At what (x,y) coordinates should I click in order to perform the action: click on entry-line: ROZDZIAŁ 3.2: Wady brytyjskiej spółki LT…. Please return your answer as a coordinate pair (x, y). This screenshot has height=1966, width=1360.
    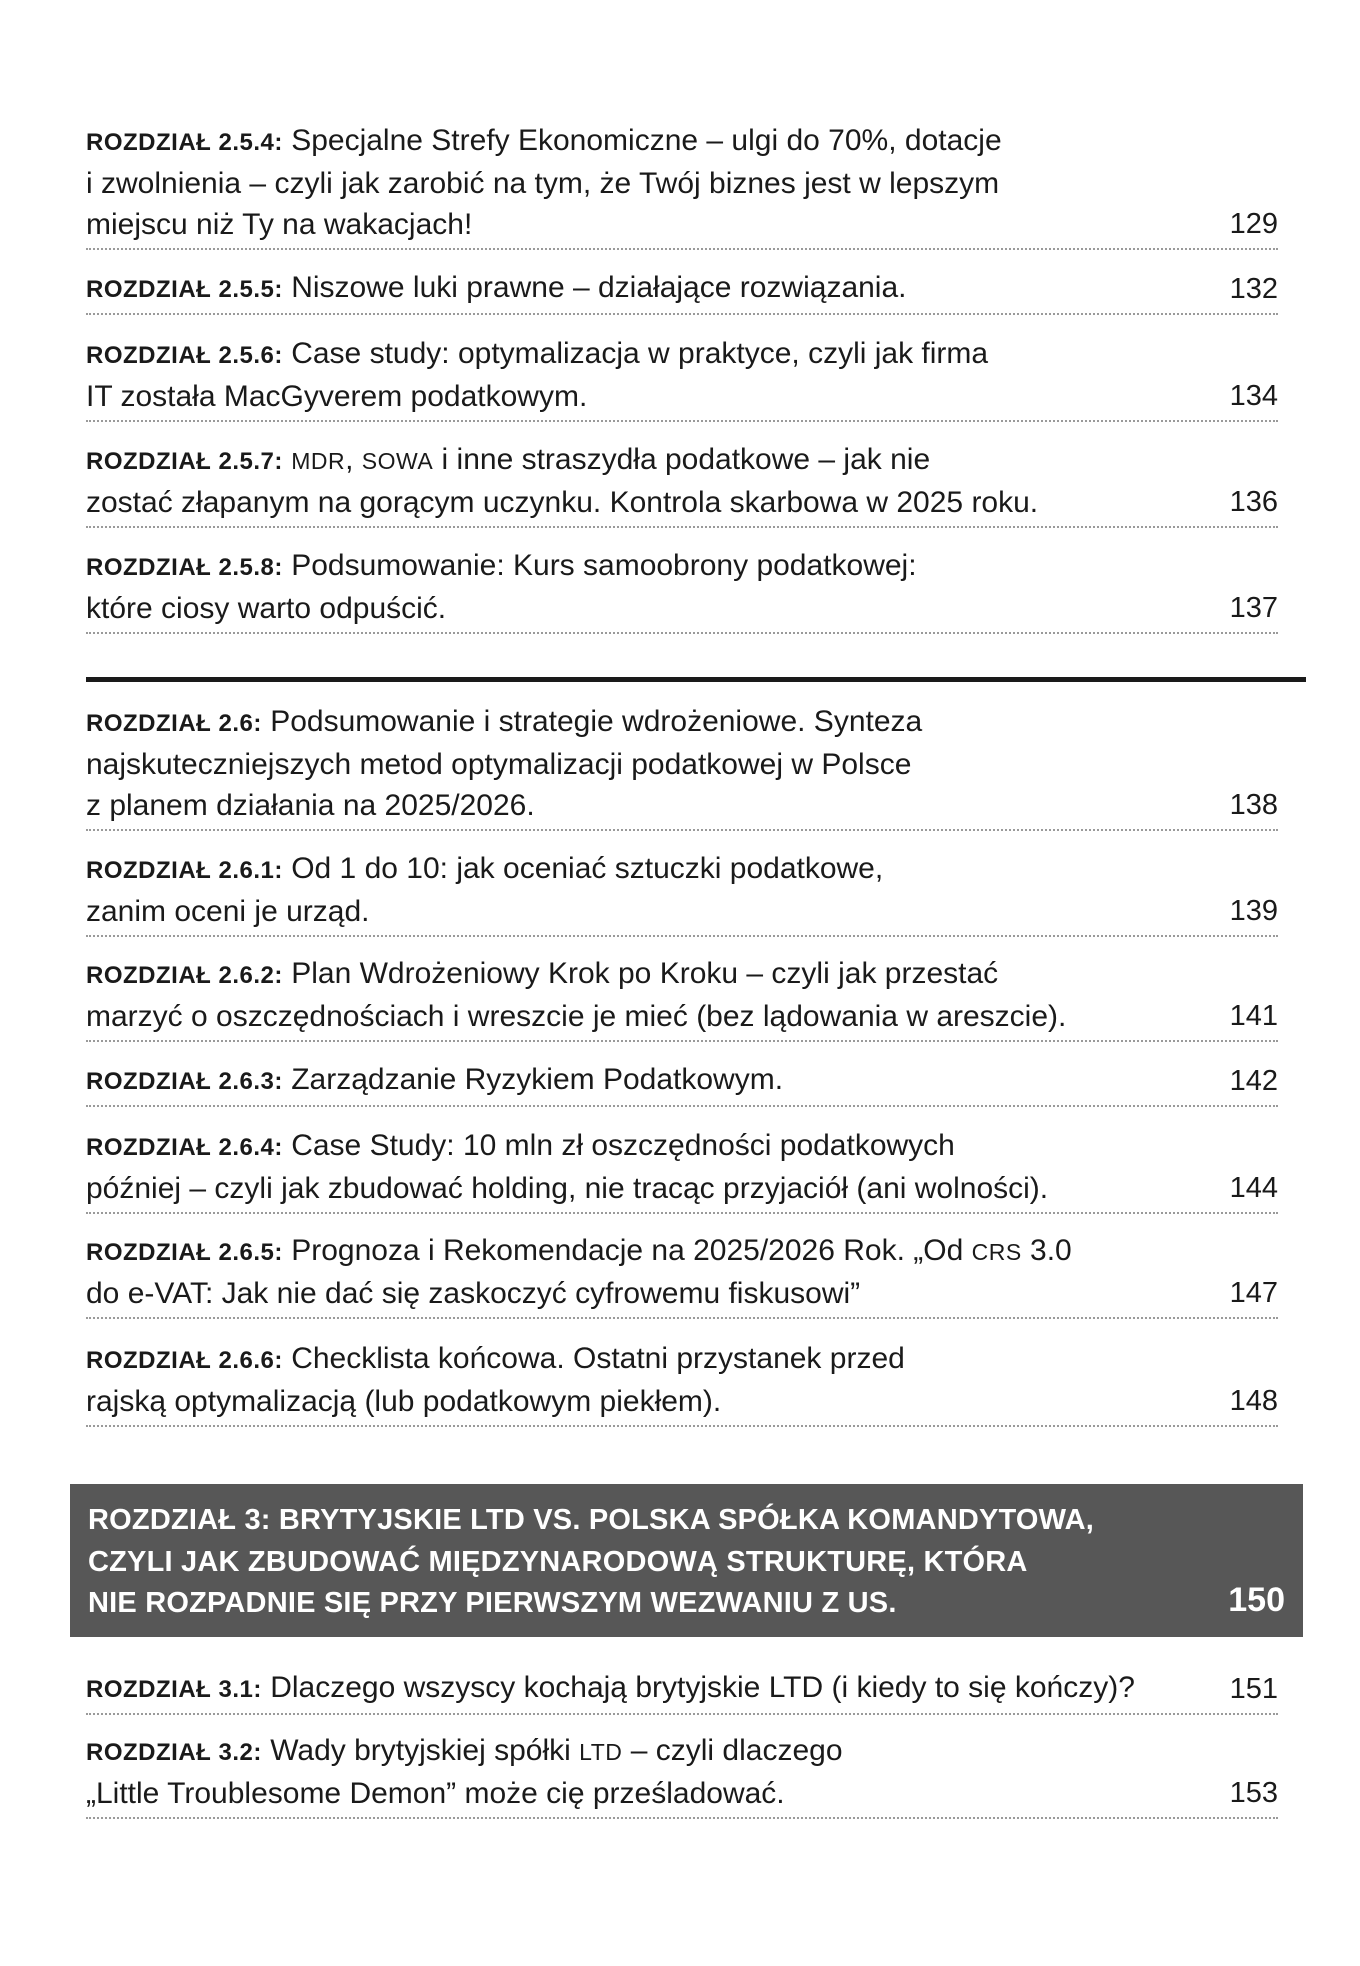
    Looking at the image, I should click on (682, 1751).